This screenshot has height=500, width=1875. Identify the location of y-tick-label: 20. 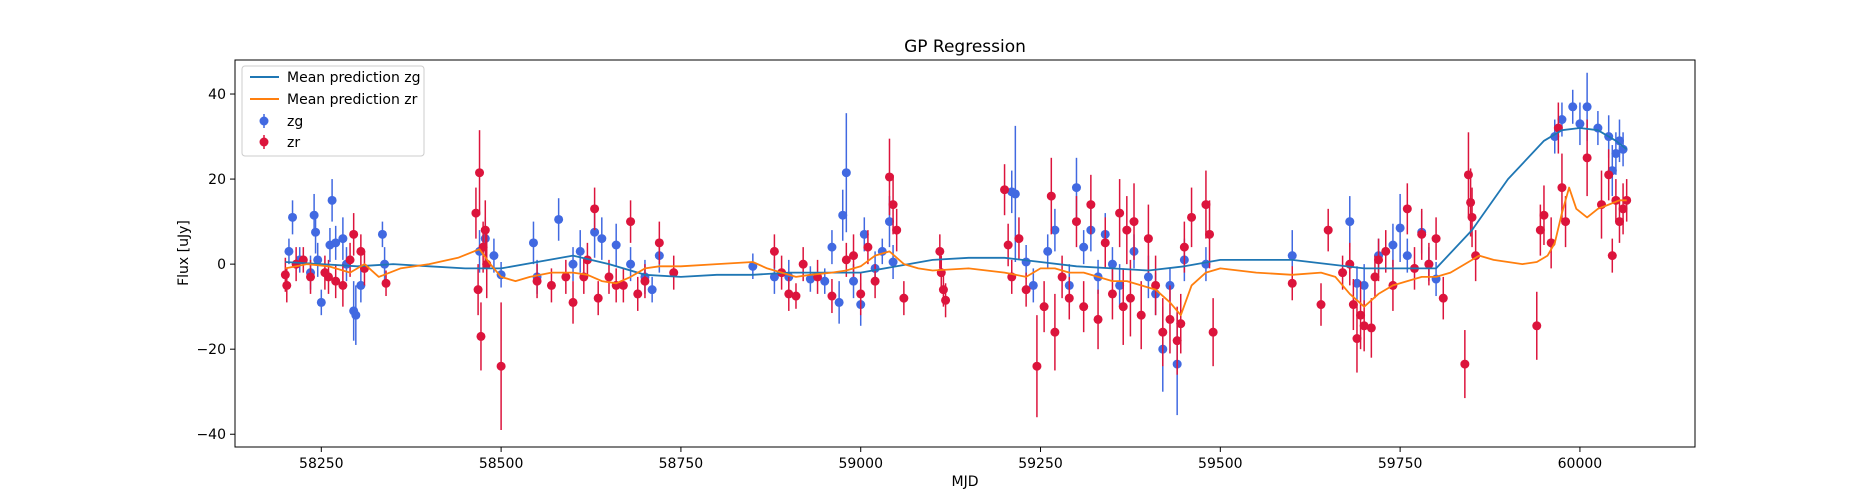
(217, 180).